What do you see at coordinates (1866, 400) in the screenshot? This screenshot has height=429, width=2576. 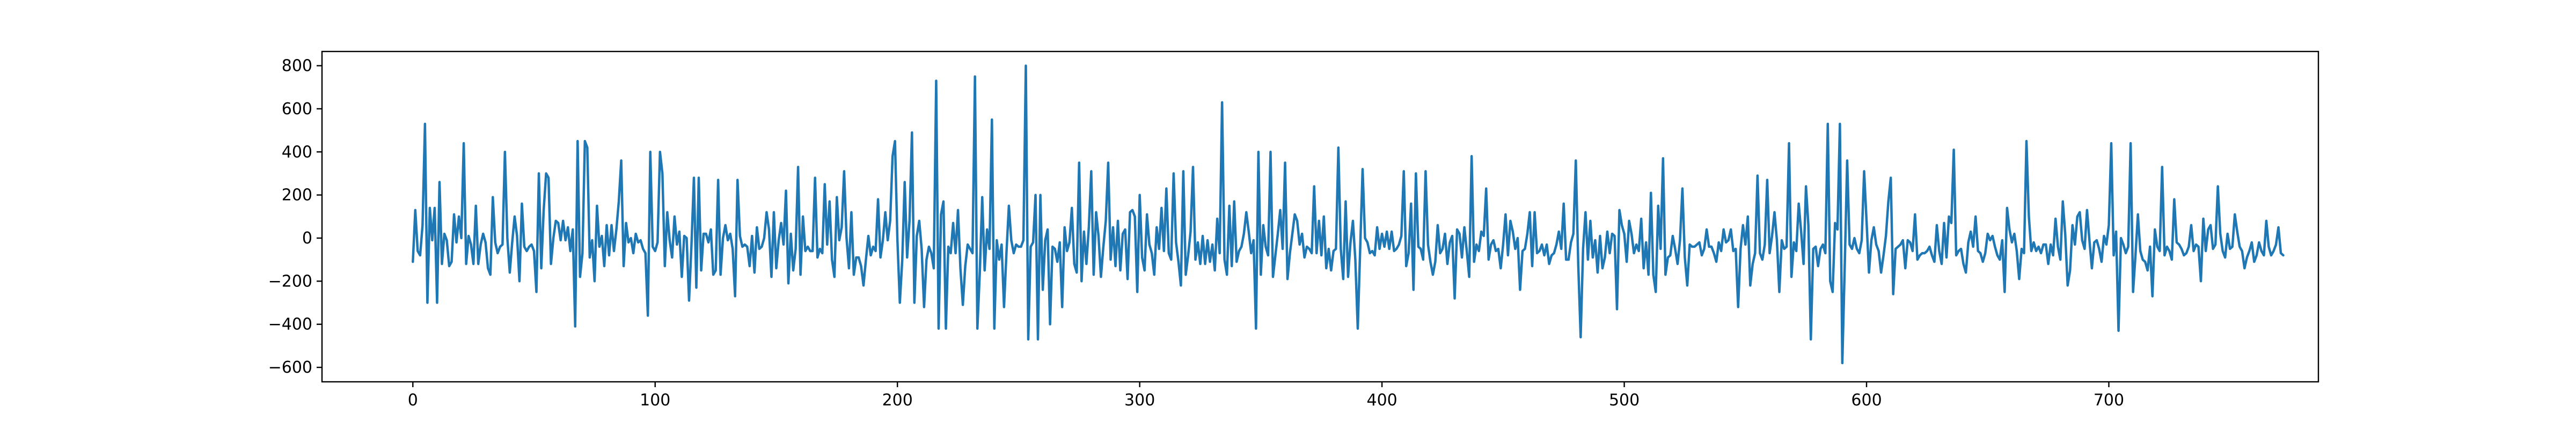 I see `x-tick-label: 600` at bounding box center [1866, 400].